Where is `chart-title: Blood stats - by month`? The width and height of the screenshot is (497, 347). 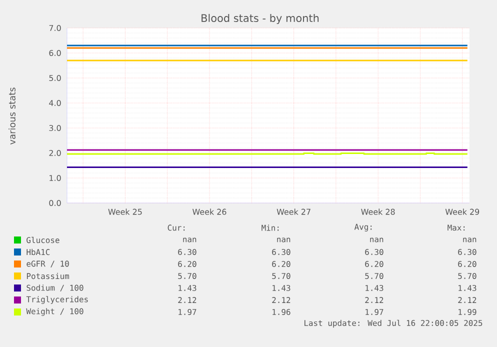
chart-title: Blood stats - by month is located at coordinates (260, 19).